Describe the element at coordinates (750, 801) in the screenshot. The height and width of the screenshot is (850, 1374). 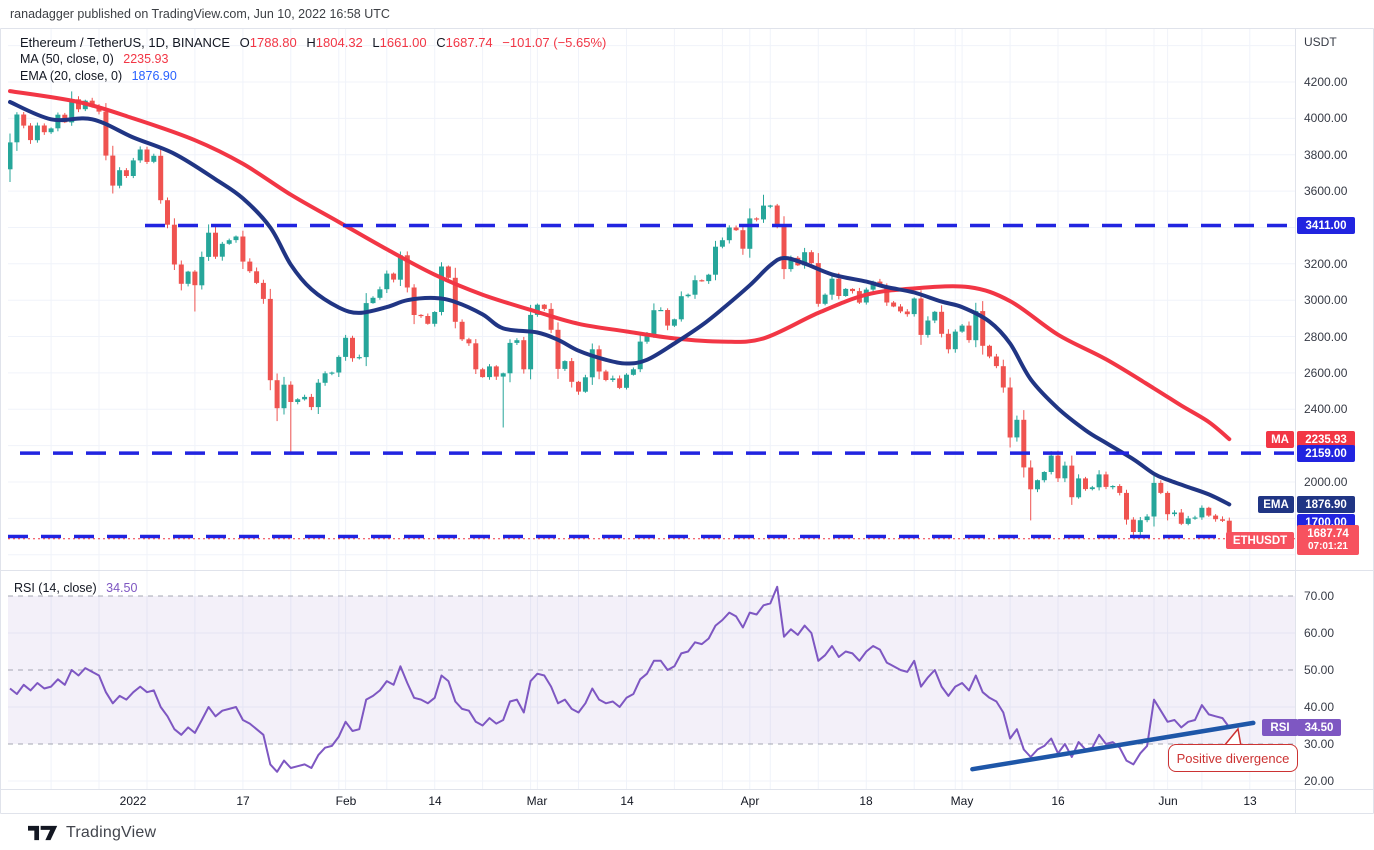
I see `time-axis-label: Apr` at that location.